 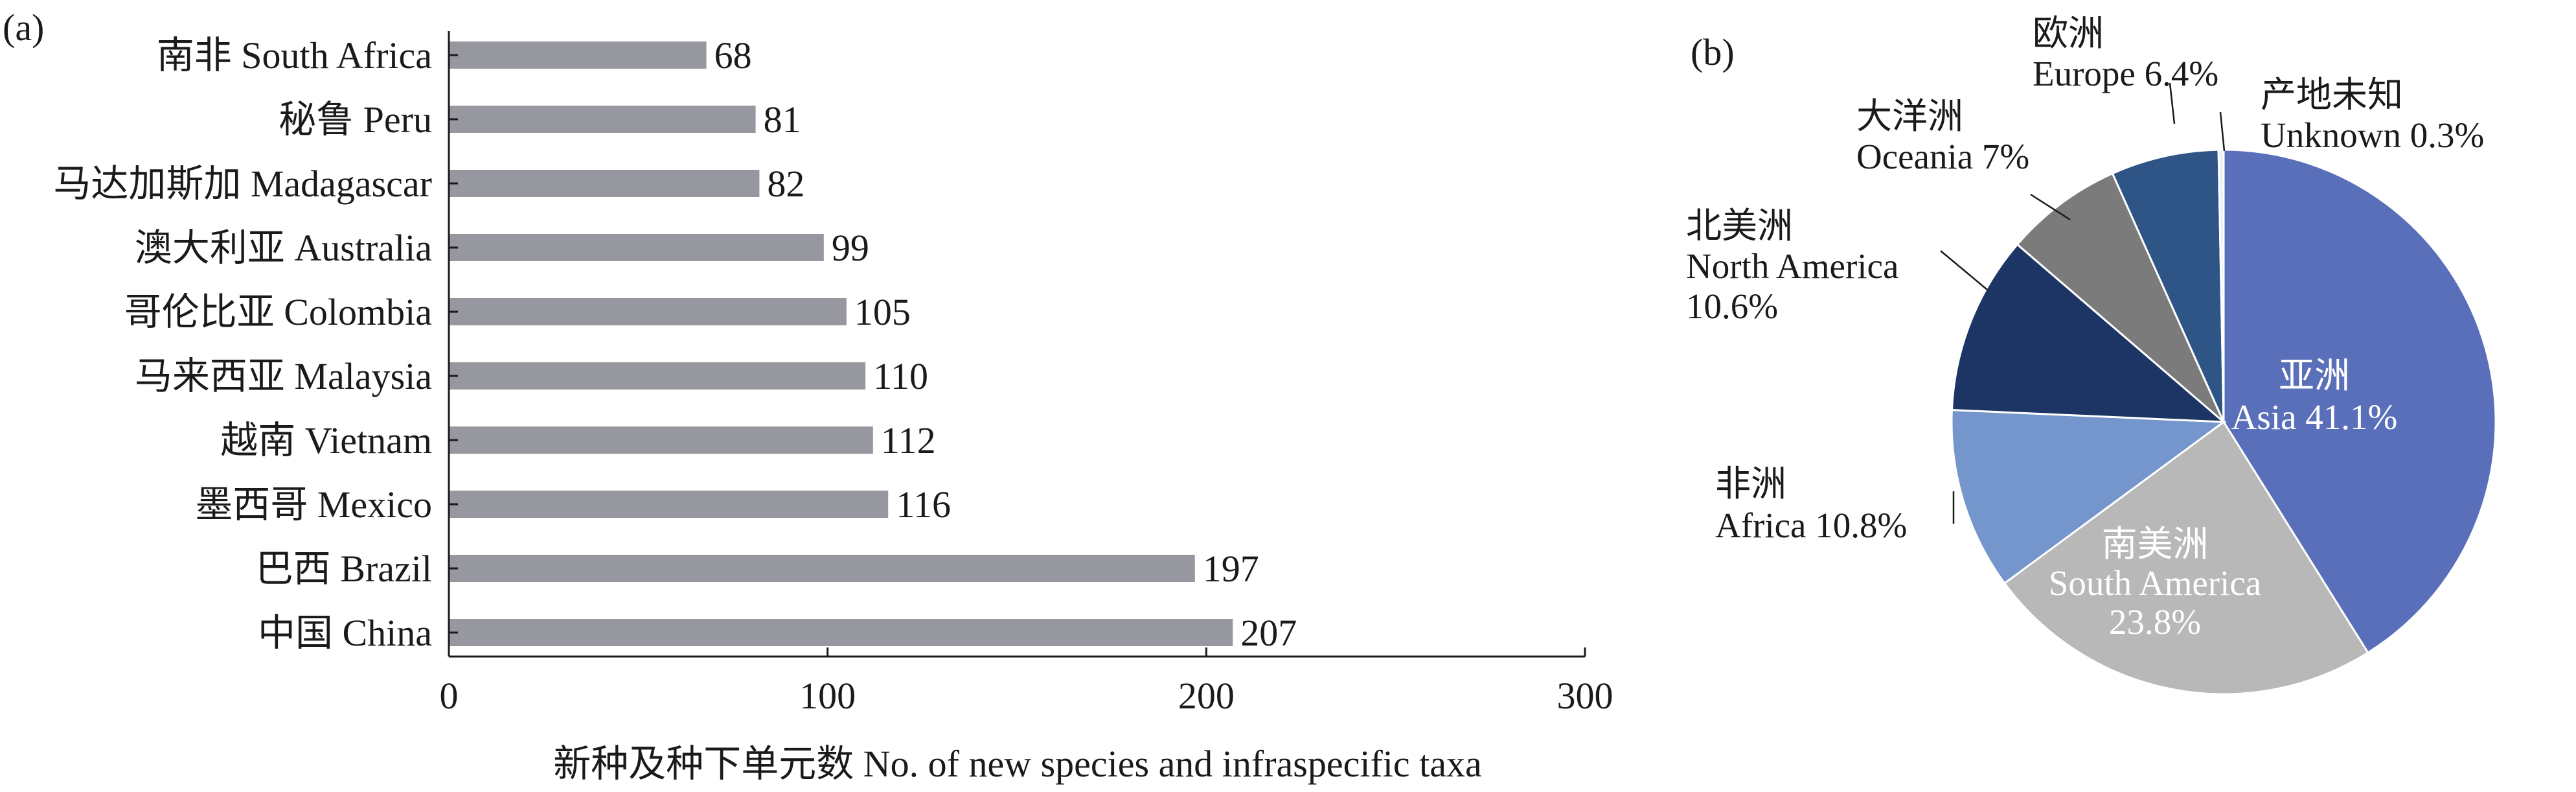 What do you see at coordinates (284, 376) in the screenshot?
I see `category-label: 马来西亚 Malaysia` at bounding box center [284, 376].